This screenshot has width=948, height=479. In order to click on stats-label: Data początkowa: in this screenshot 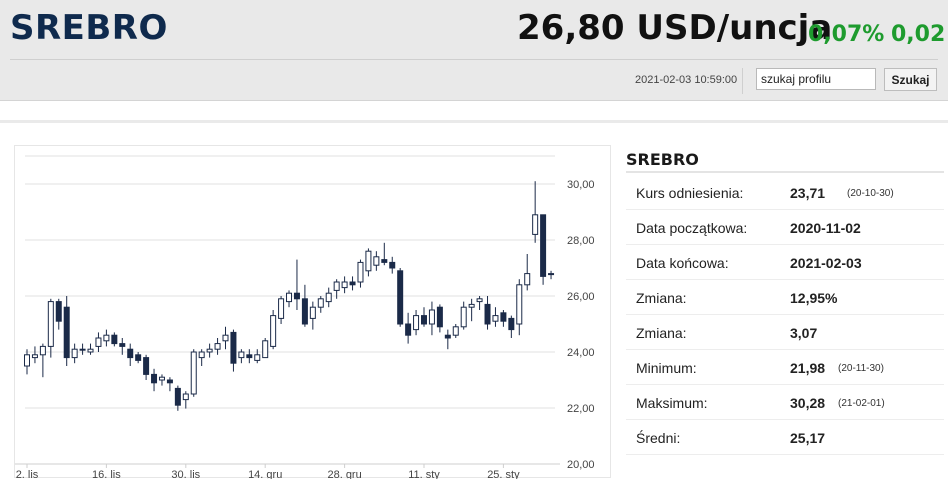, I will do `click(692, 228)`.